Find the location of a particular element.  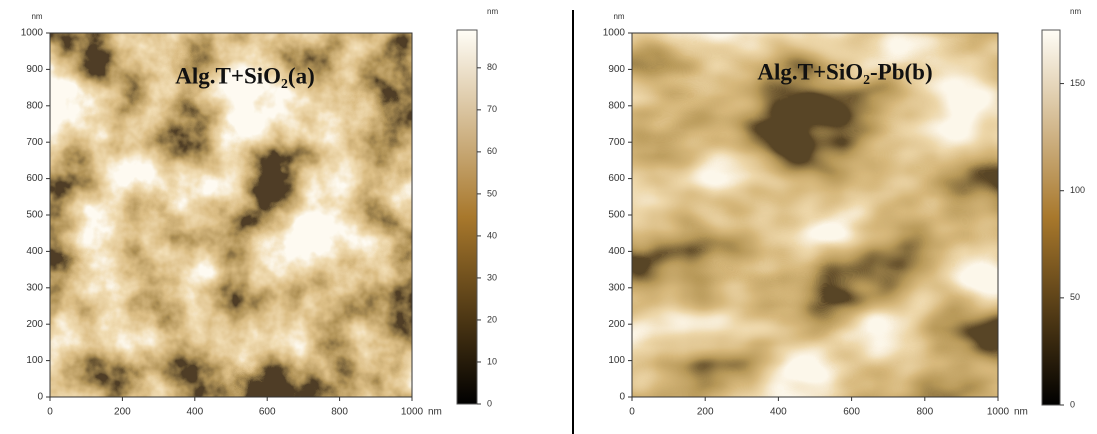

panel-title: Alg.T+SiO₂(a) is located at coordinates (244, 75).